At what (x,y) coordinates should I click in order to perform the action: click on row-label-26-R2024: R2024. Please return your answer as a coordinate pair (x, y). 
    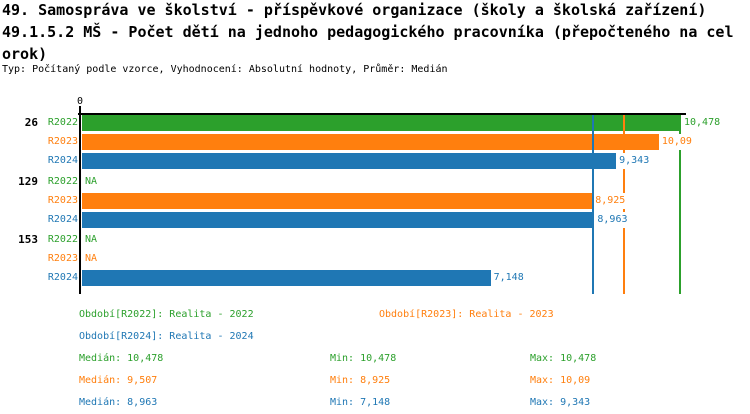
    Looking at the image, I should click on (62, 160).